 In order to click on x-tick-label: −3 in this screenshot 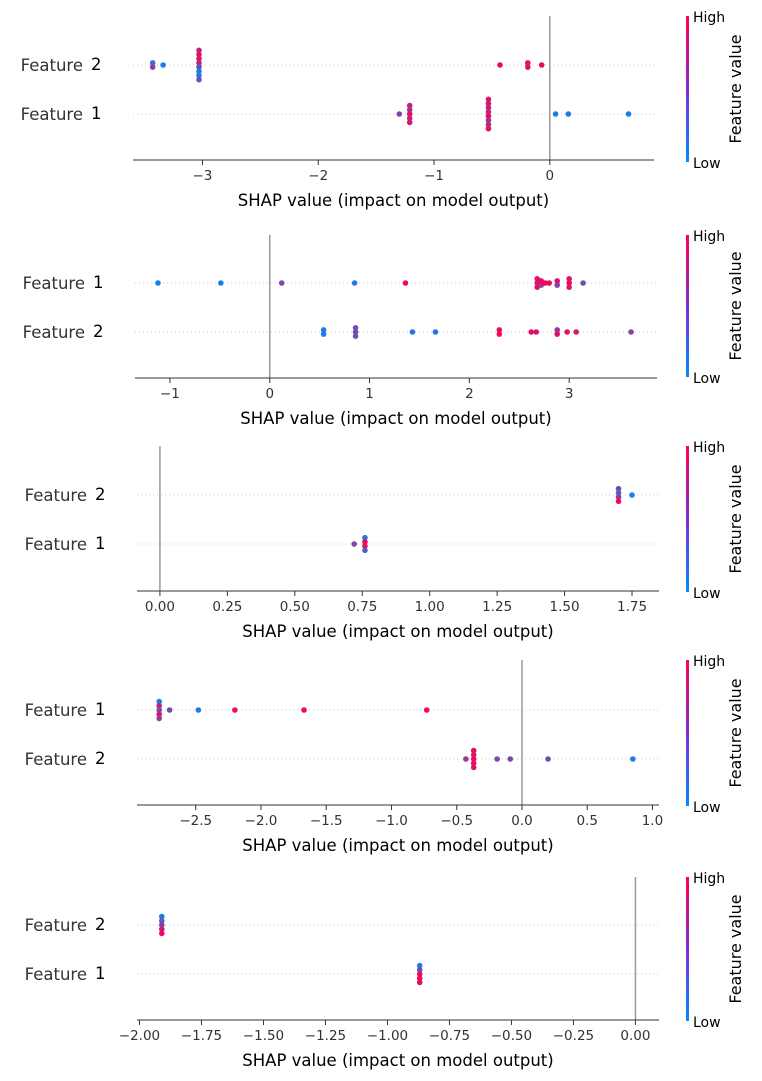, I will do `click(203, 176)`.